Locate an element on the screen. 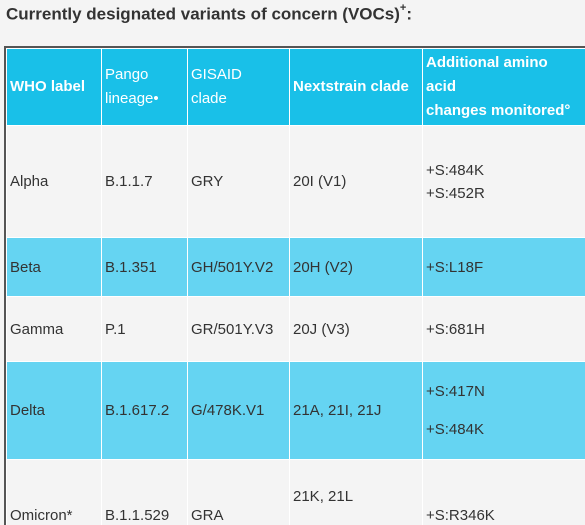 The width and height of the screenshot is (585, 525). cell-who-label: Beta is located at coordinates (54, 267).